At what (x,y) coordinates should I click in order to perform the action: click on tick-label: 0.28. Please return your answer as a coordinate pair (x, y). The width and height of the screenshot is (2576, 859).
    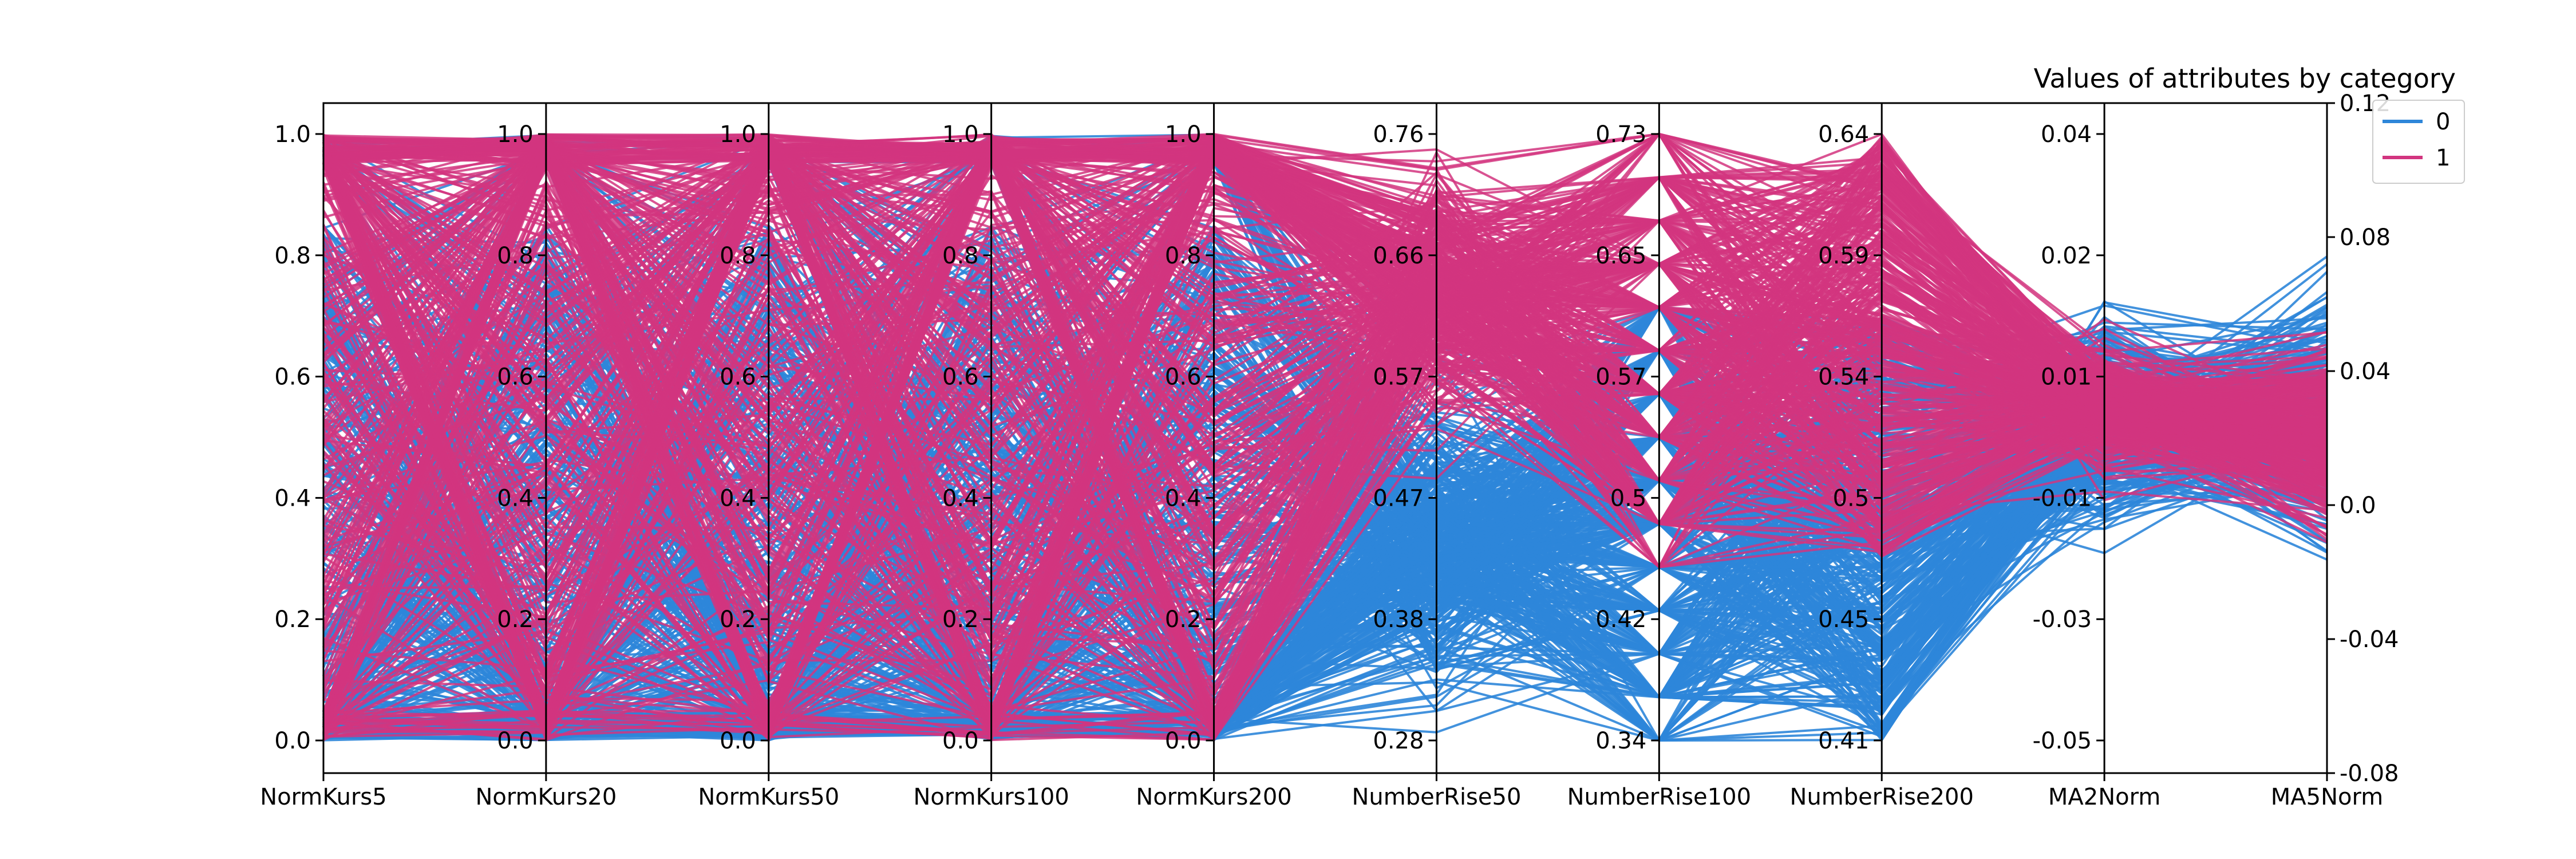
    Looking at the image, I should click on (1398, 741).